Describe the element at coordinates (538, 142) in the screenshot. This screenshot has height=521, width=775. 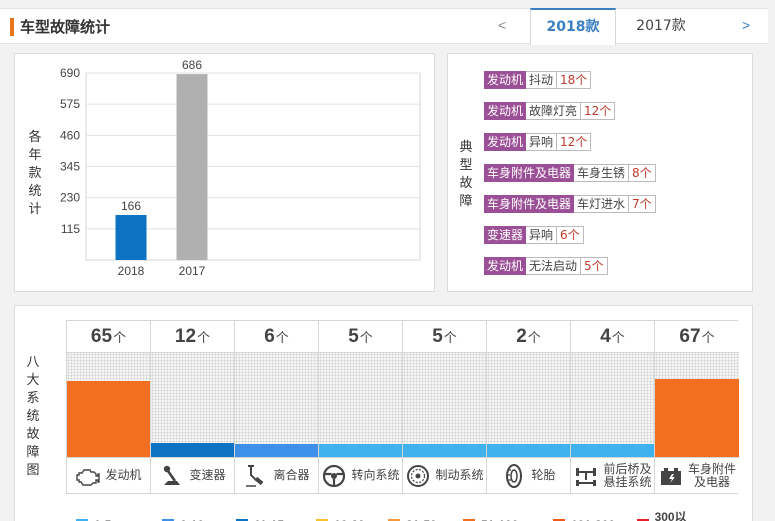
I see `fault-item: 发动机 异响 12个` at that location.